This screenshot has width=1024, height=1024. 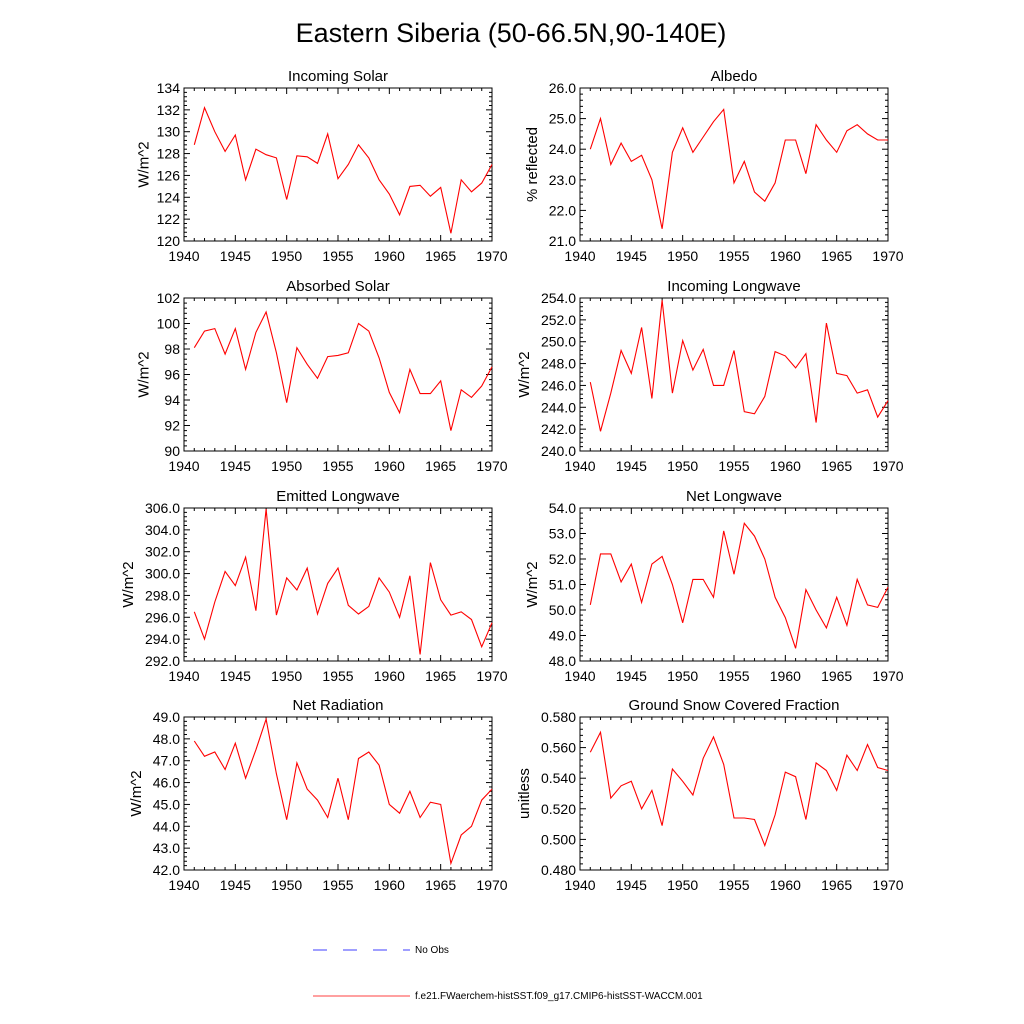 I want to click on y-tick-label: 292.0, so click(x=162, y=661).